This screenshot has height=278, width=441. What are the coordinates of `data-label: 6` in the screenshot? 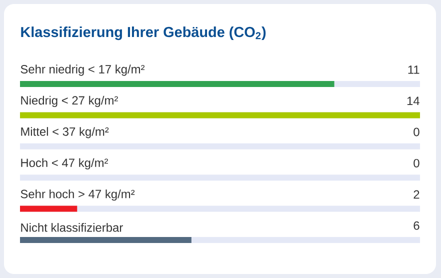 It's located at (417, 225).